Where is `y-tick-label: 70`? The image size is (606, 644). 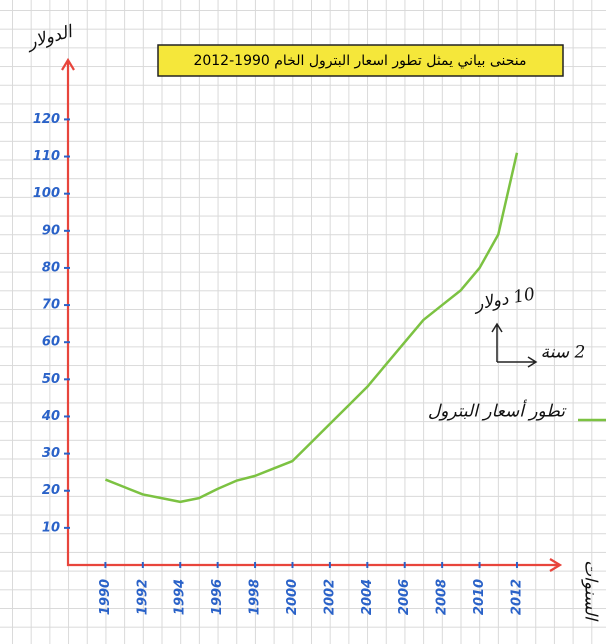
y-tick-label: 70 is located at coordinates (51, 305).